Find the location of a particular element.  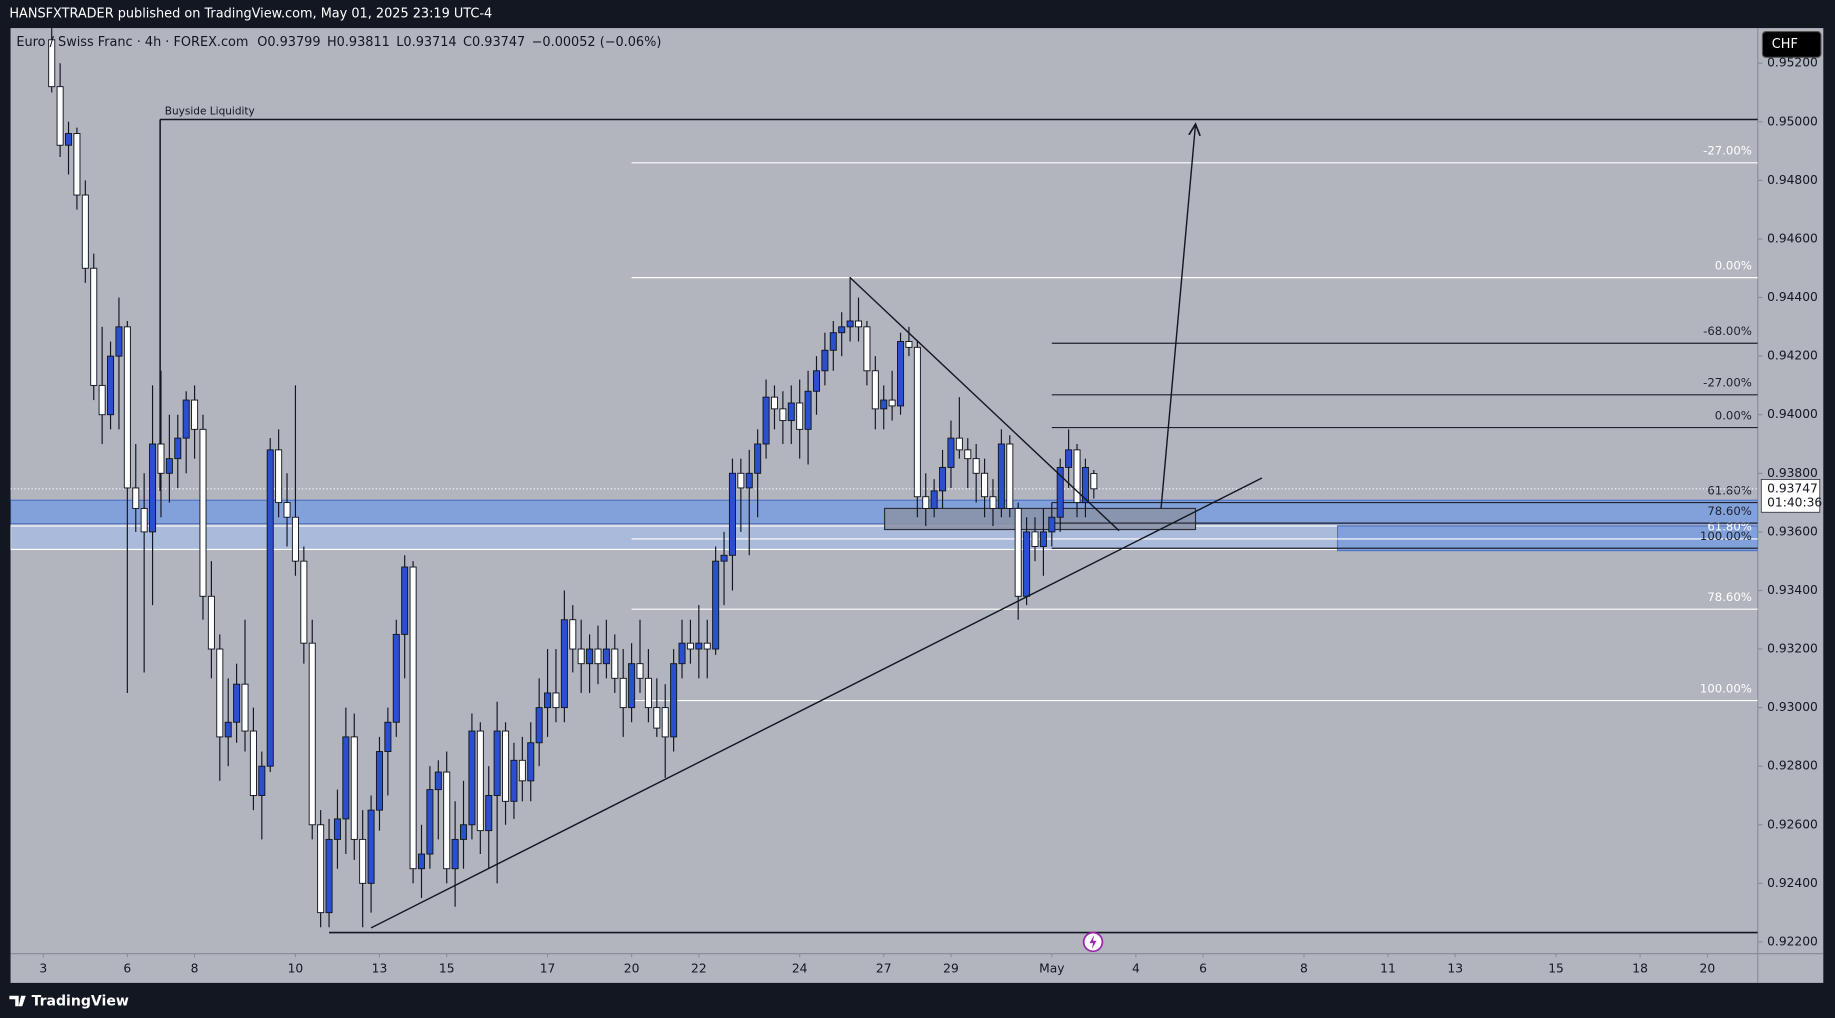

x-tick-label: 10 is located at coordinates (296, 968).